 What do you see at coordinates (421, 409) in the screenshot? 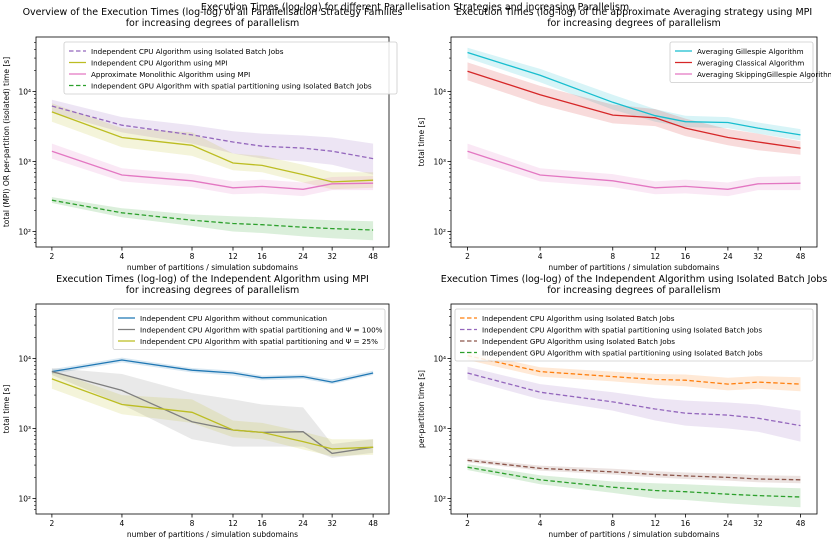
I see `y-axis-label: per-partition time [s]` at bounding box center [421, 409].